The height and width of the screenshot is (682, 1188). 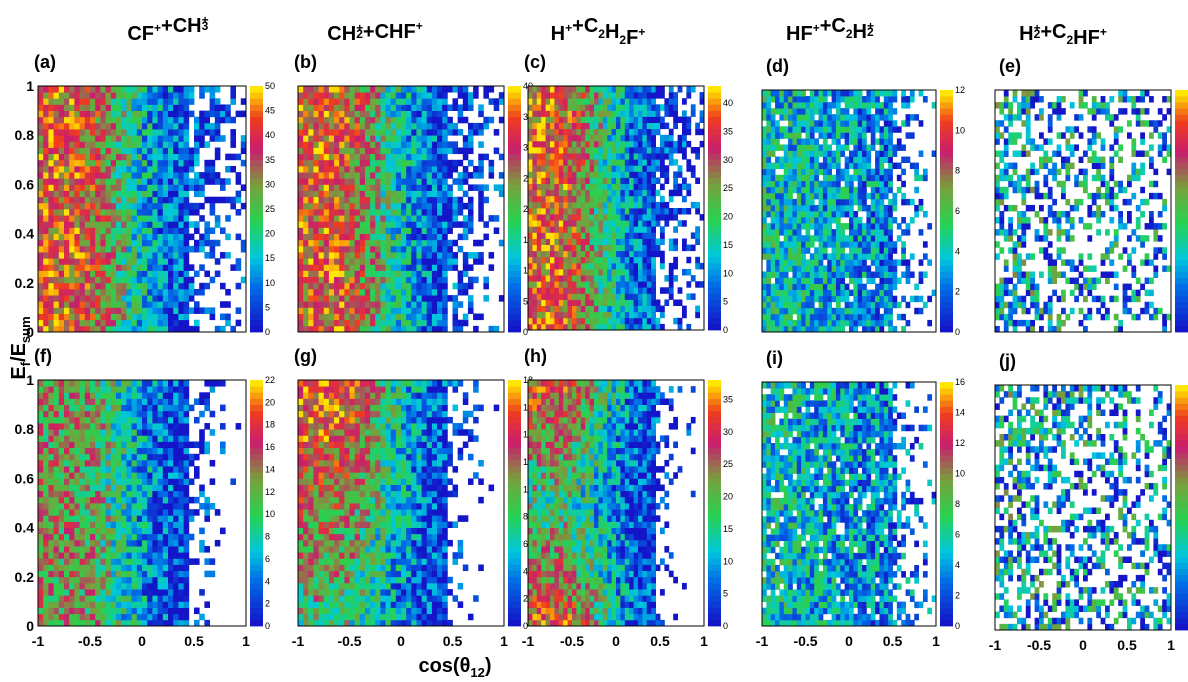 I want to click on heatmap-cells, so click(x=849, y=211).